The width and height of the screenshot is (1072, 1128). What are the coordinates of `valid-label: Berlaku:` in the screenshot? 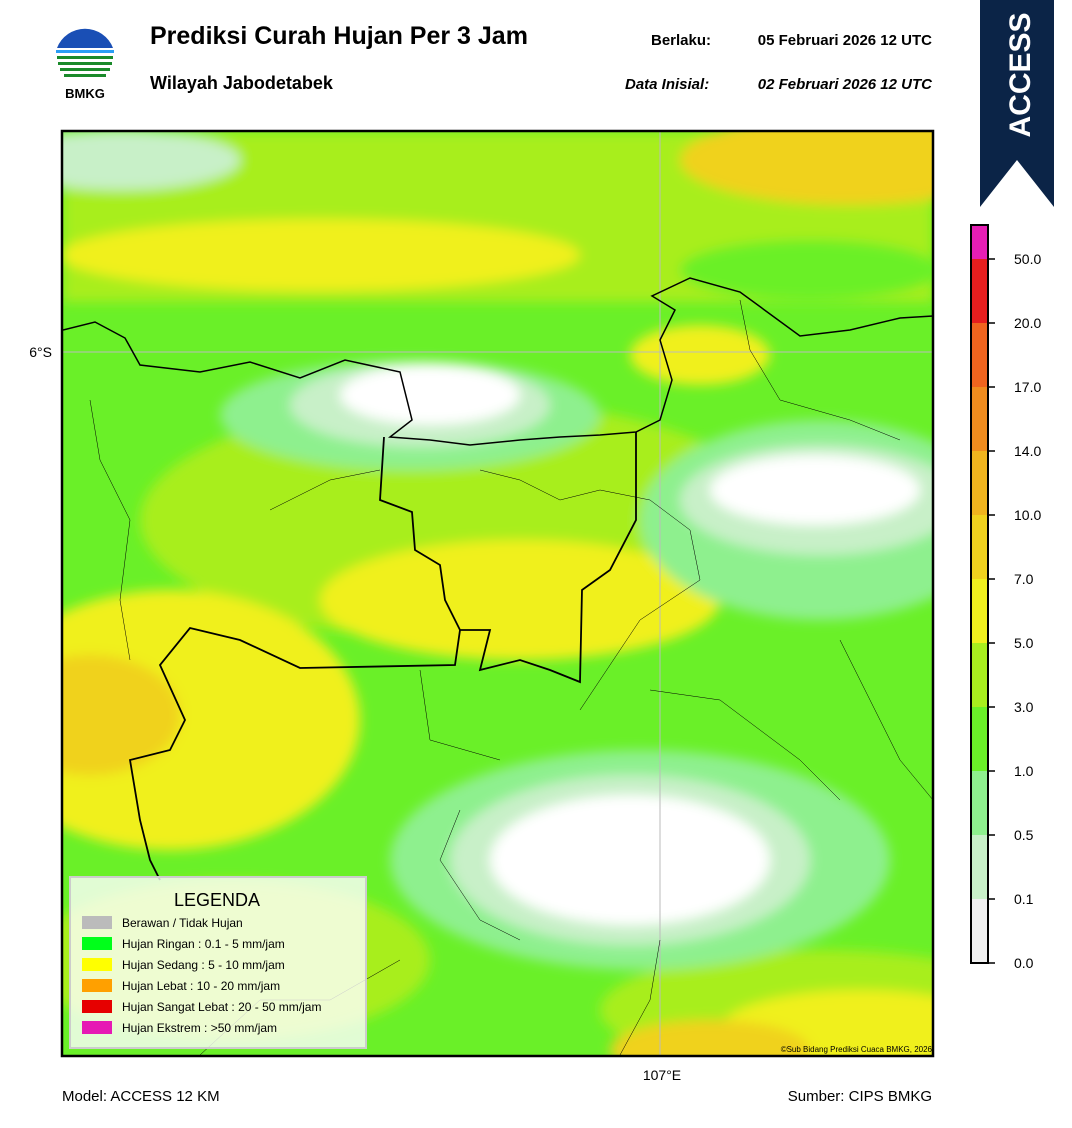 It's located at (681, 40).